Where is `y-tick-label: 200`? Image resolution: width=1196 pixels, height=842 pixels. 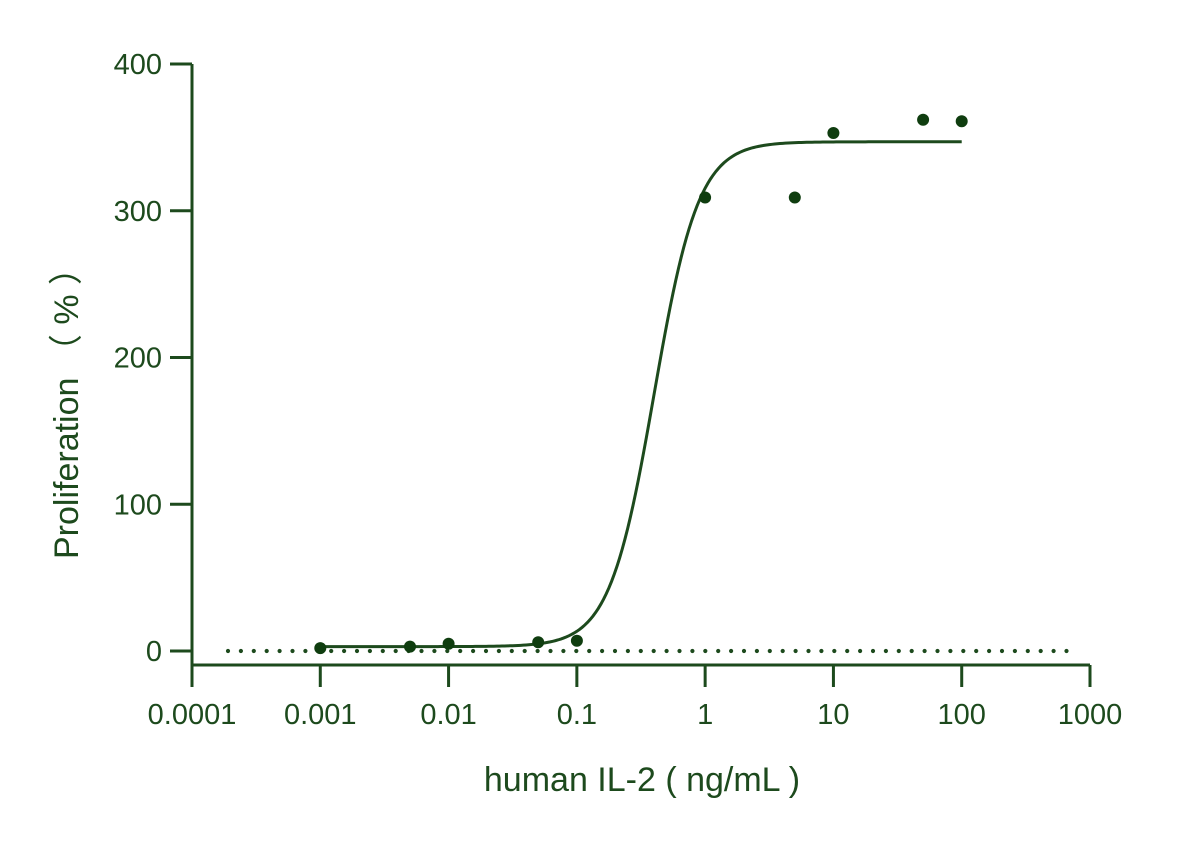 y-tick-label: 200 is located at coordinates (138, 359).